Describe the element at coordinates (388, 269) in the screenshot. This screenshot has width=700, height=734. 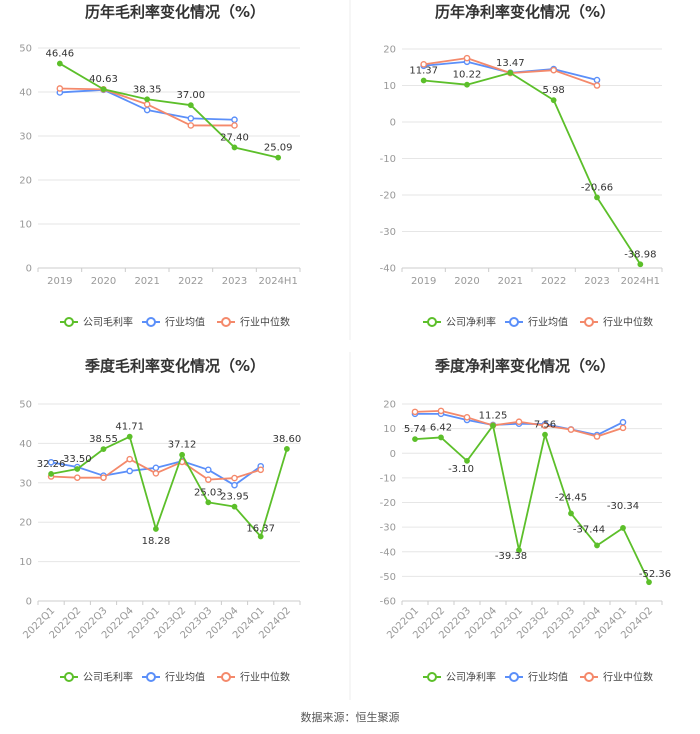
I see `annual-net-y-tick: -40` at that location.